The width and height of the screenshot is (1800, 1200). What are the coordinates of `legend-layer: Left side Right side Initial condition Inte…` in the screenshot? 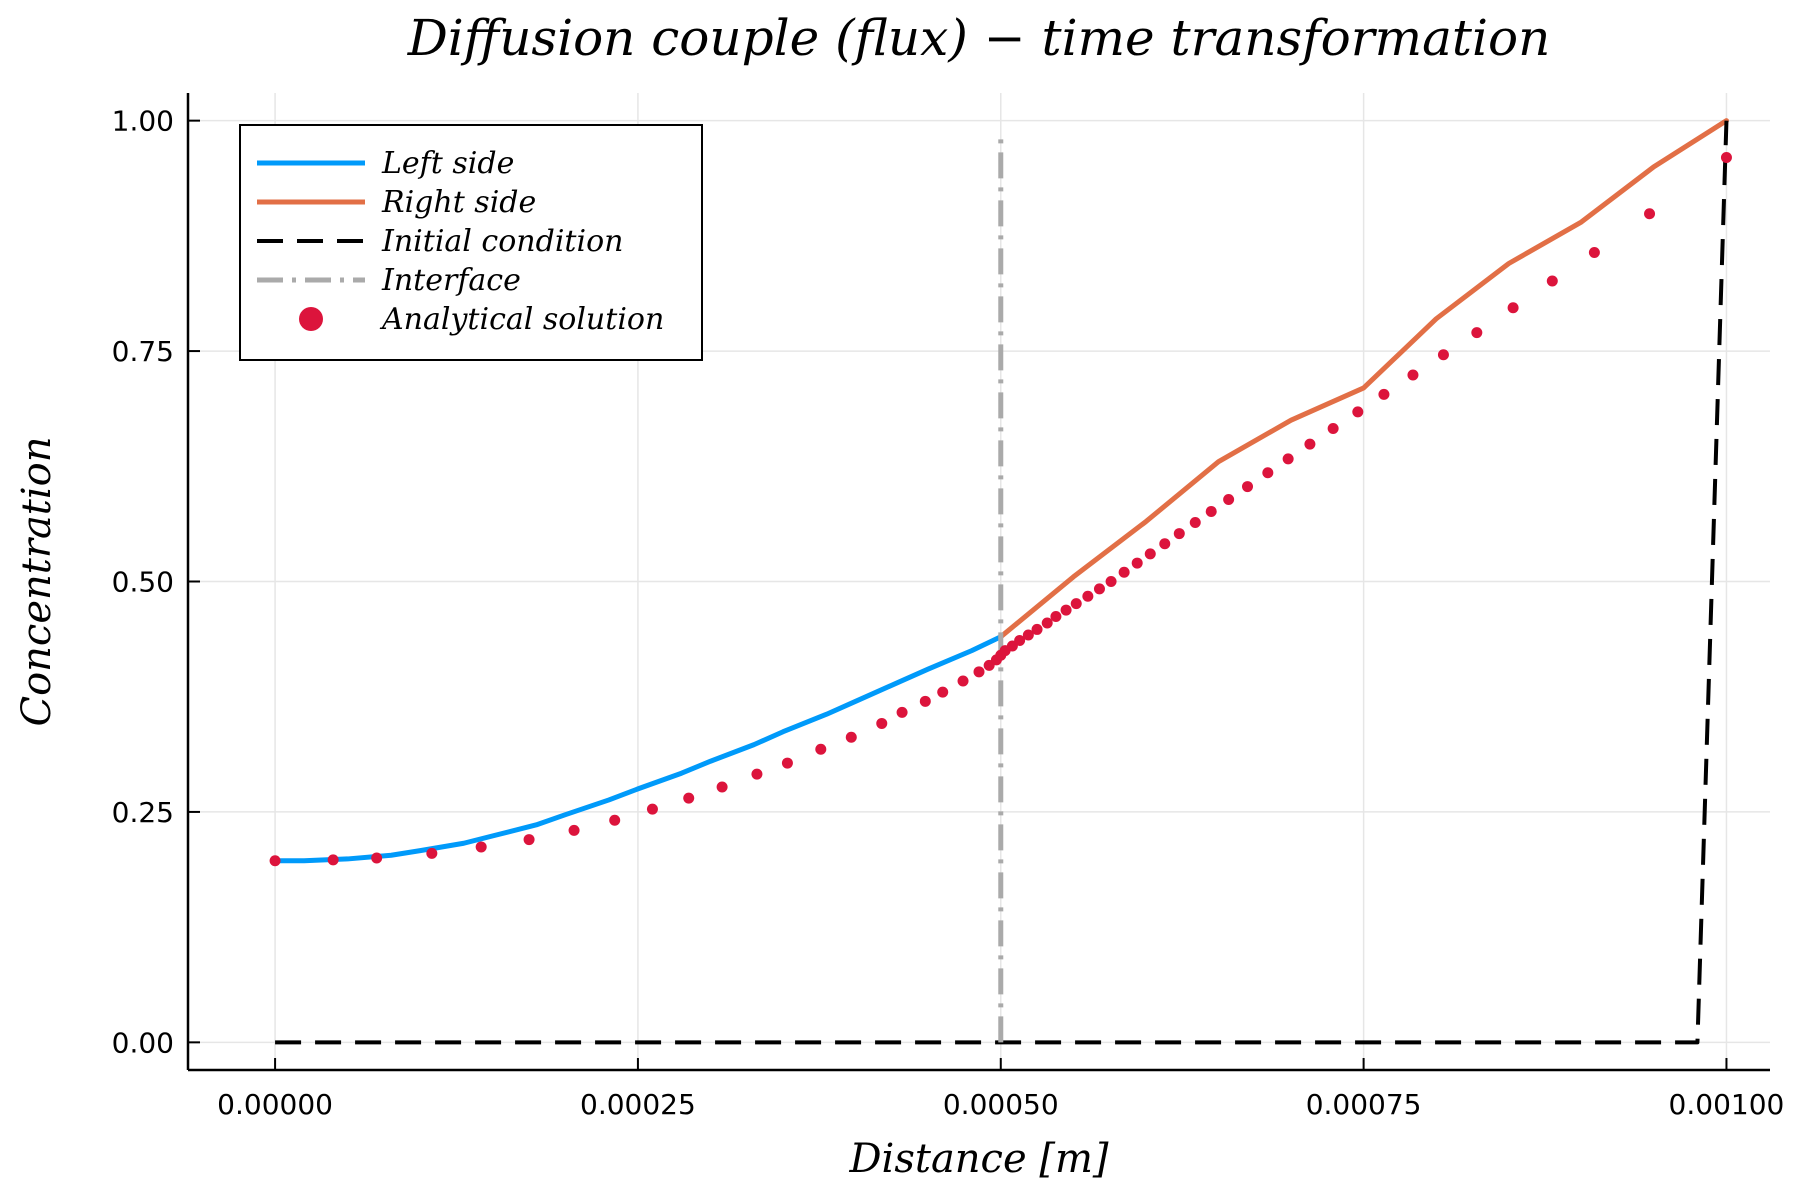 It's located at (471, 242).